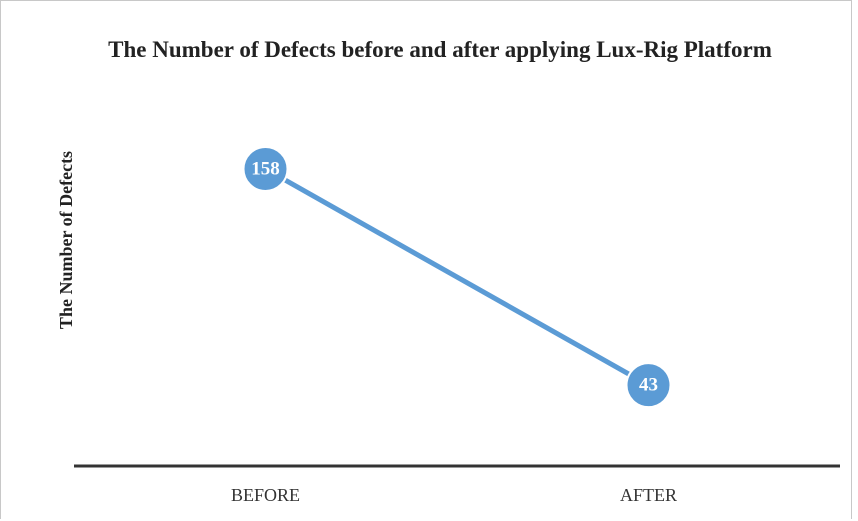  I want to click on x-tick-label: AFTER, so click(648, 495).